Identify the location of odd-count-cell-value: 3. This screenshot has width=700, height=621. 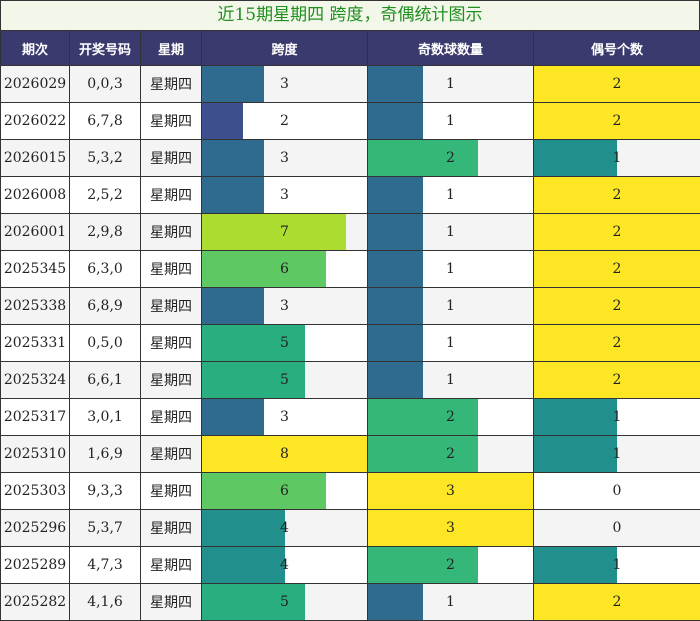
(450, 491).